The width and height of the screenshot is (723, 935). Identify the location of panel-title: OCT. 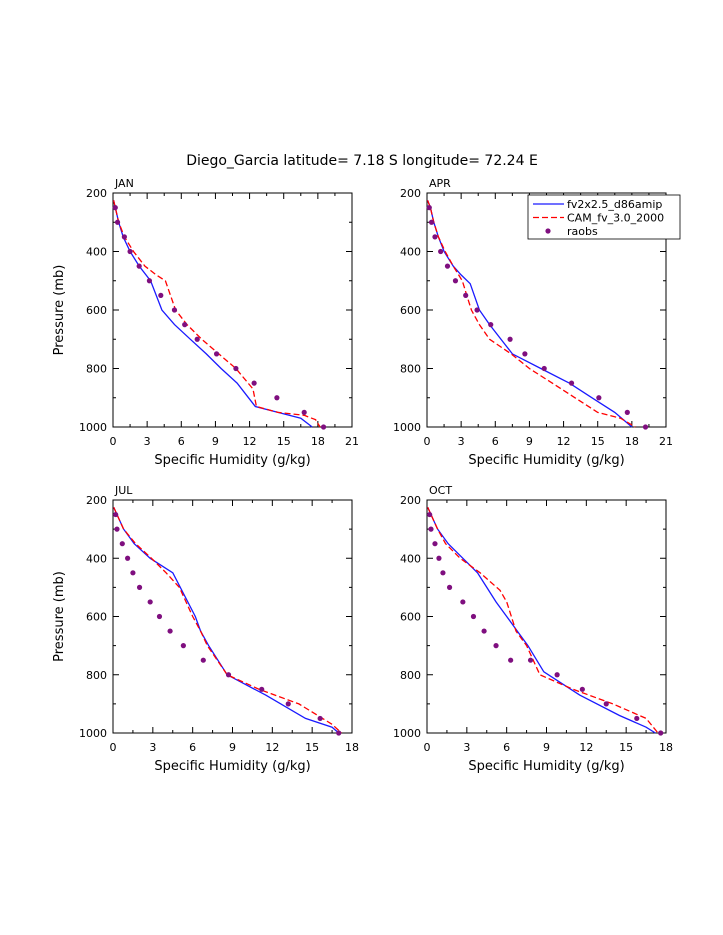
(440, 490).